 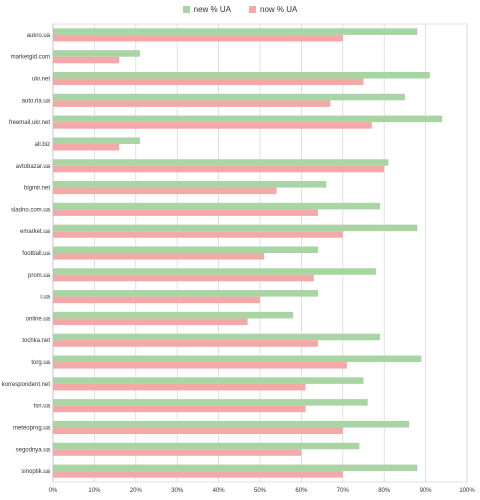 I want to click on y-category-label: tsn.ua, so click(x=42, y=407).